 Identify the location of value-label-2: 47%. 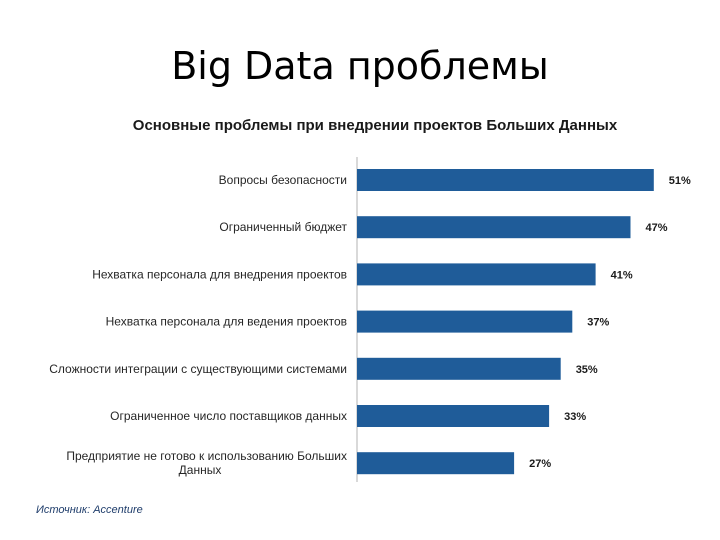
(657, 228).